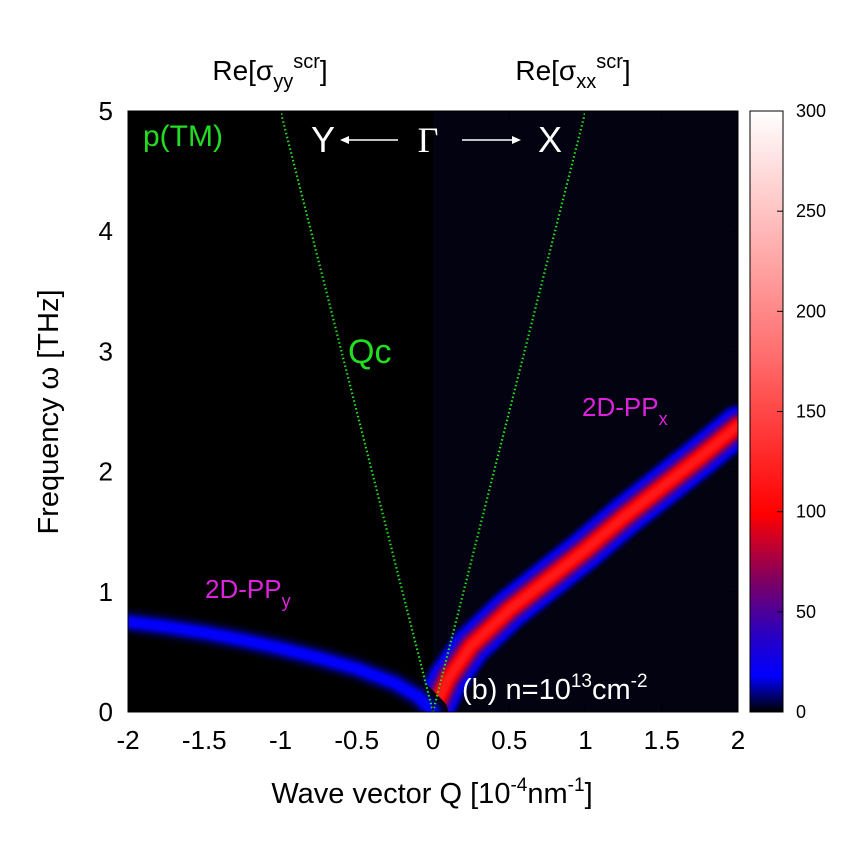 This screenshot has height=864, width=864. I want to click on colorbar-tick-label: 50, so click(806, 612).